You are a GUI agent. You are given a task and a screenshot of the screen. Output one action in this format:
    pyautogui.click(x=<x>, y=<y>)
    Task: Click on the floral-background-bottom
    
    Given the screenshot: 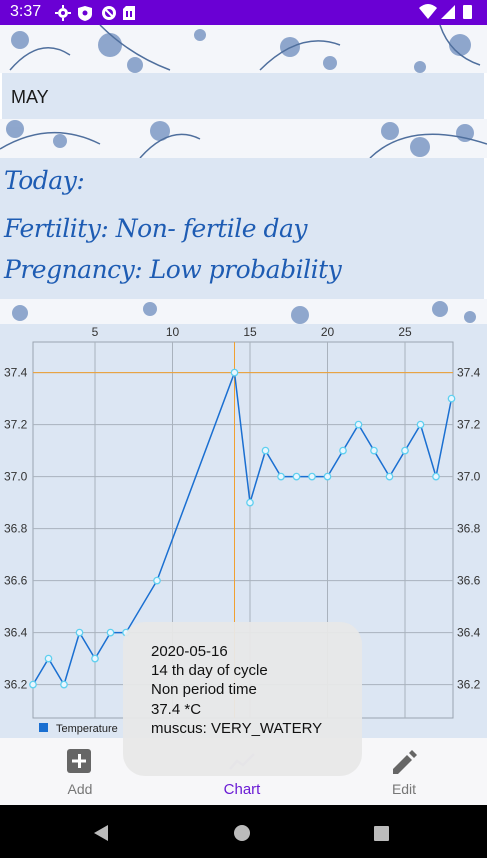 What is the action you would take?
    pyautogui.click(x=243, y=311)
    